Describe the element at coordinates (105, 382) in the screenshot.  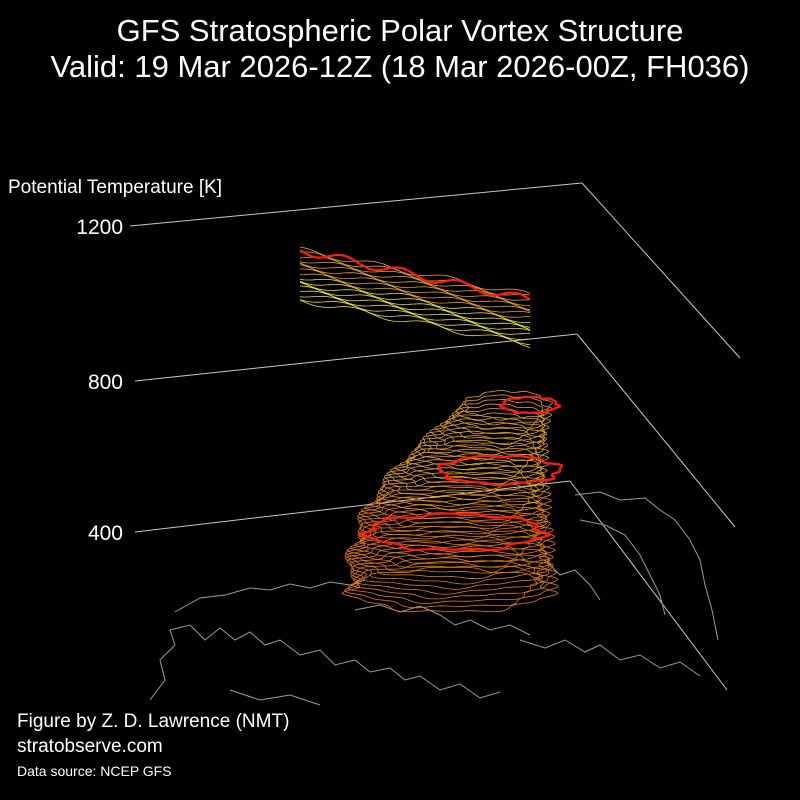
I see `z-tick-label: 800` at that location.